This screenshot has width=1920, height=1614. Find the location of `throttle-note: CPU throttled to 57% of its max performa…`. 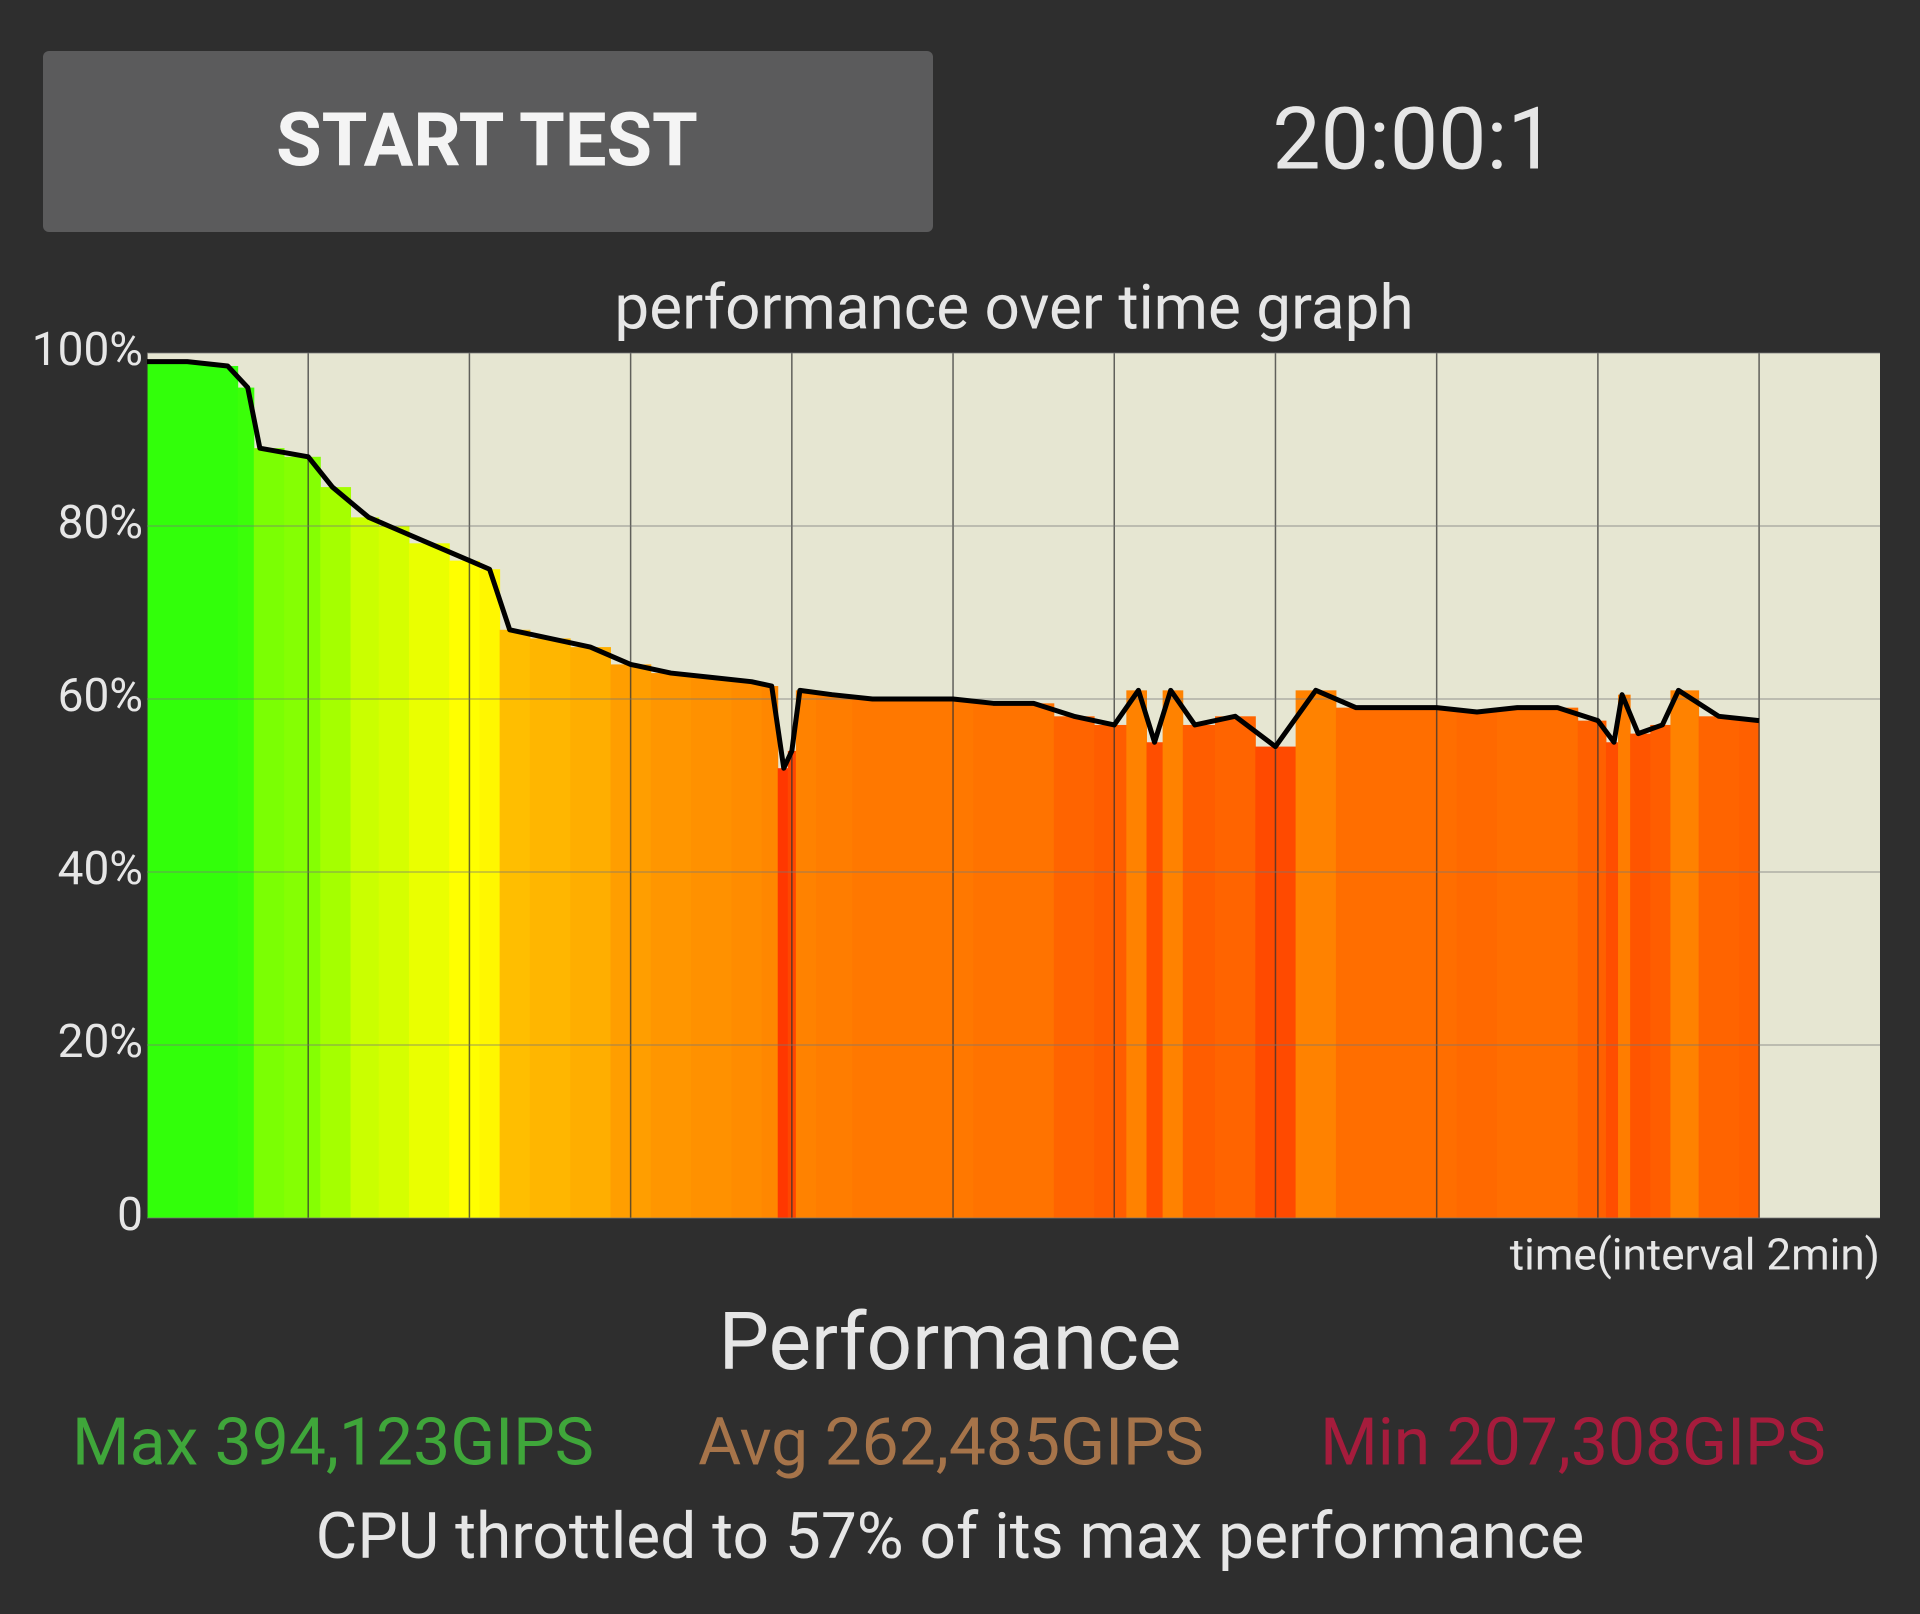

throttle-note: CPU throttled to 57% of its max performa… is located at coordinates (950, 1536).